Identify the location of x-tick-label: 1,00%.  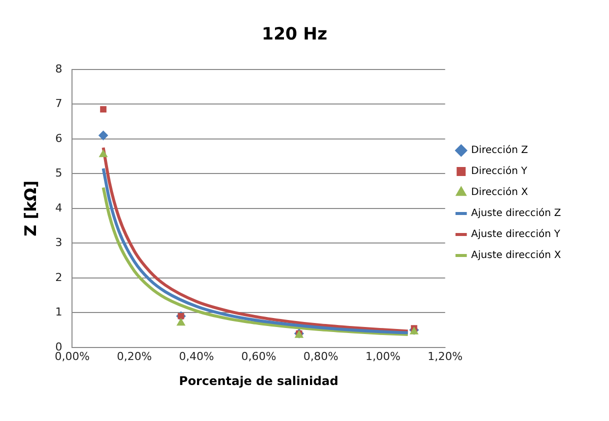
(383, 356).